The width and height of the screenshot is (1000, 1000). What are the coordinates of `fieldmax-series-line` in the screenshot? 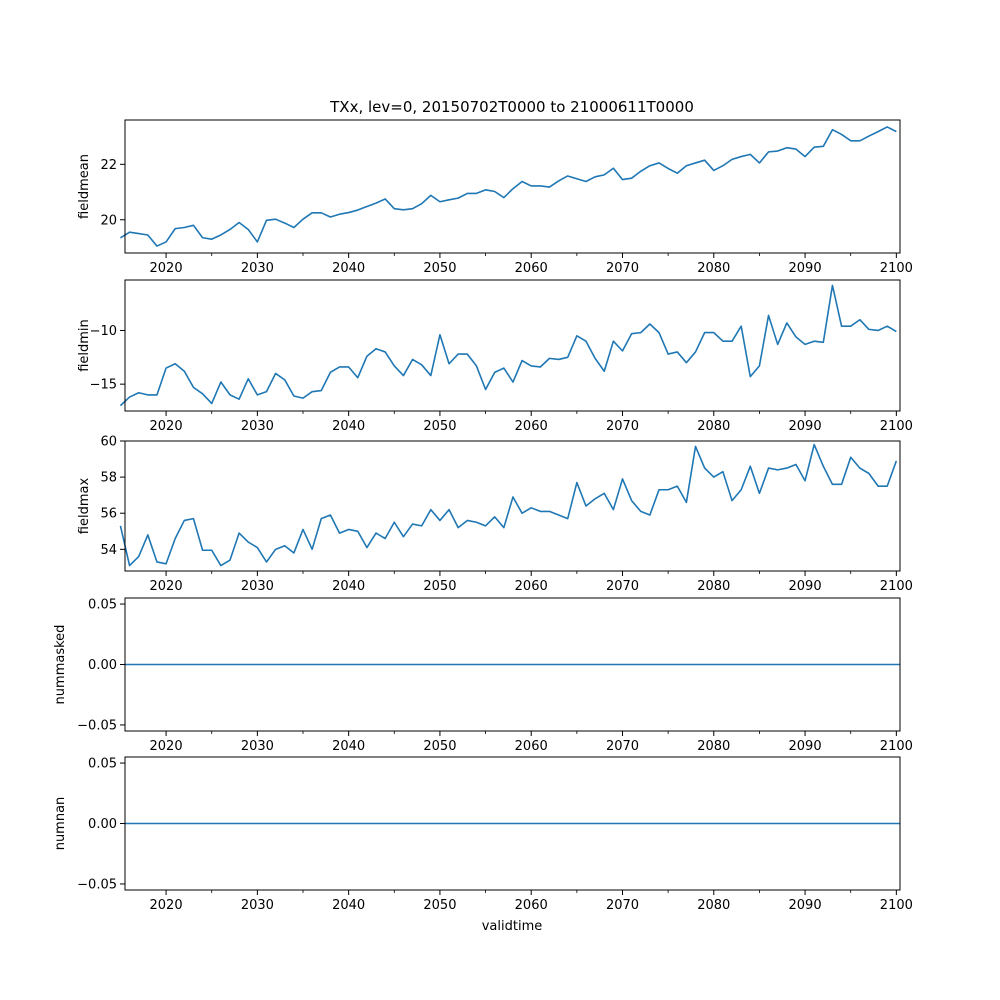 It's located at (508, 505).